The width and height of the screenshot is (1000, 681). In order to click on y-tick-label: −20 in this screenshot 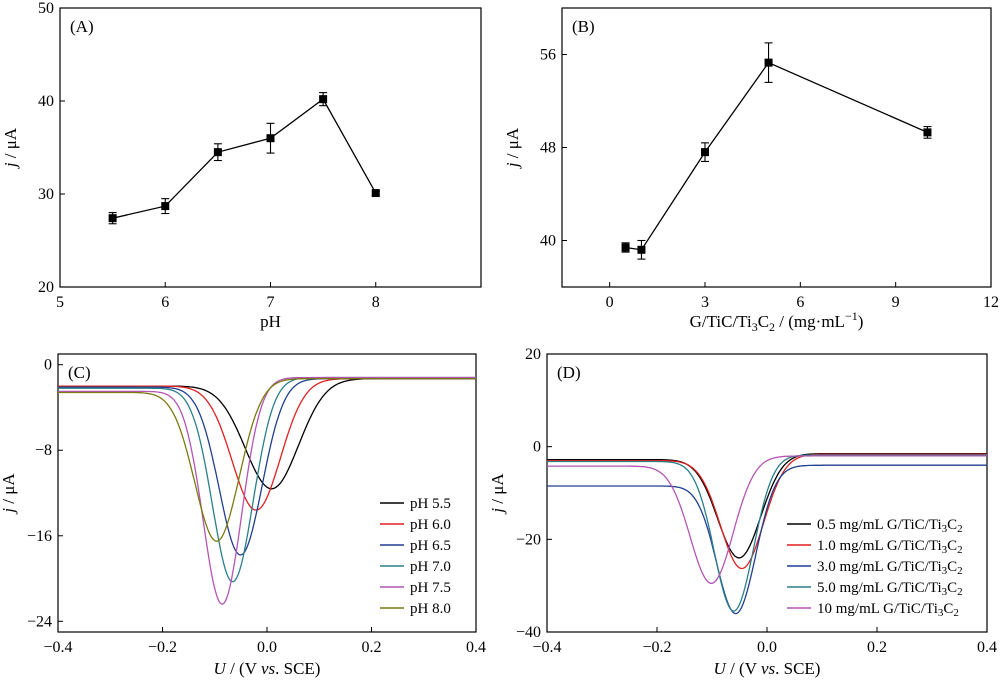, I will do `click(528, 539)`.